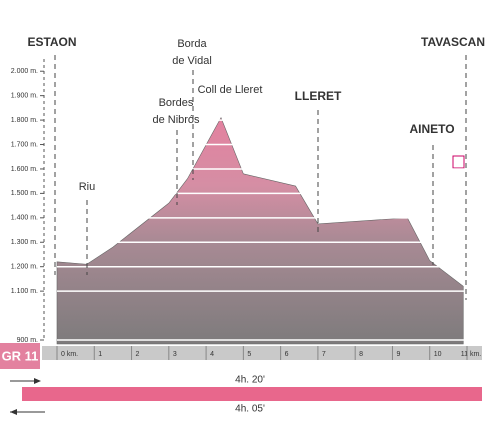  What do you see at coordinates (471, 354) in the screenshot?
I see `x-tick-label: 11 km.` at bounding box center [471, 354].